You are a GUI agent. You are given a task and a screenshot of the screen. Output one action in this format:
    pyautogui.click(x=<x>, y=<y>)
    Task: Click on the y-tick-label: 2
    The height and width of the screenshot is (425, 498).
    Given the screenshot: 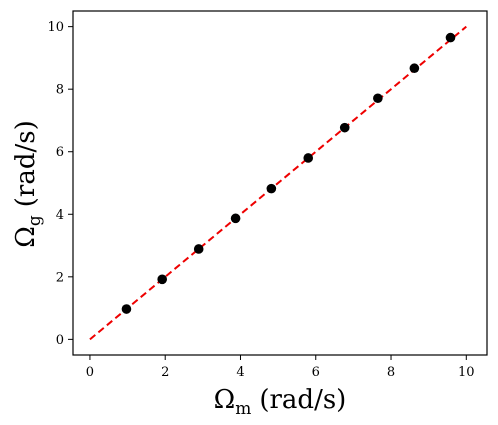 What is the action you would take?
    pyautogui.click(x=60, y=277)
    